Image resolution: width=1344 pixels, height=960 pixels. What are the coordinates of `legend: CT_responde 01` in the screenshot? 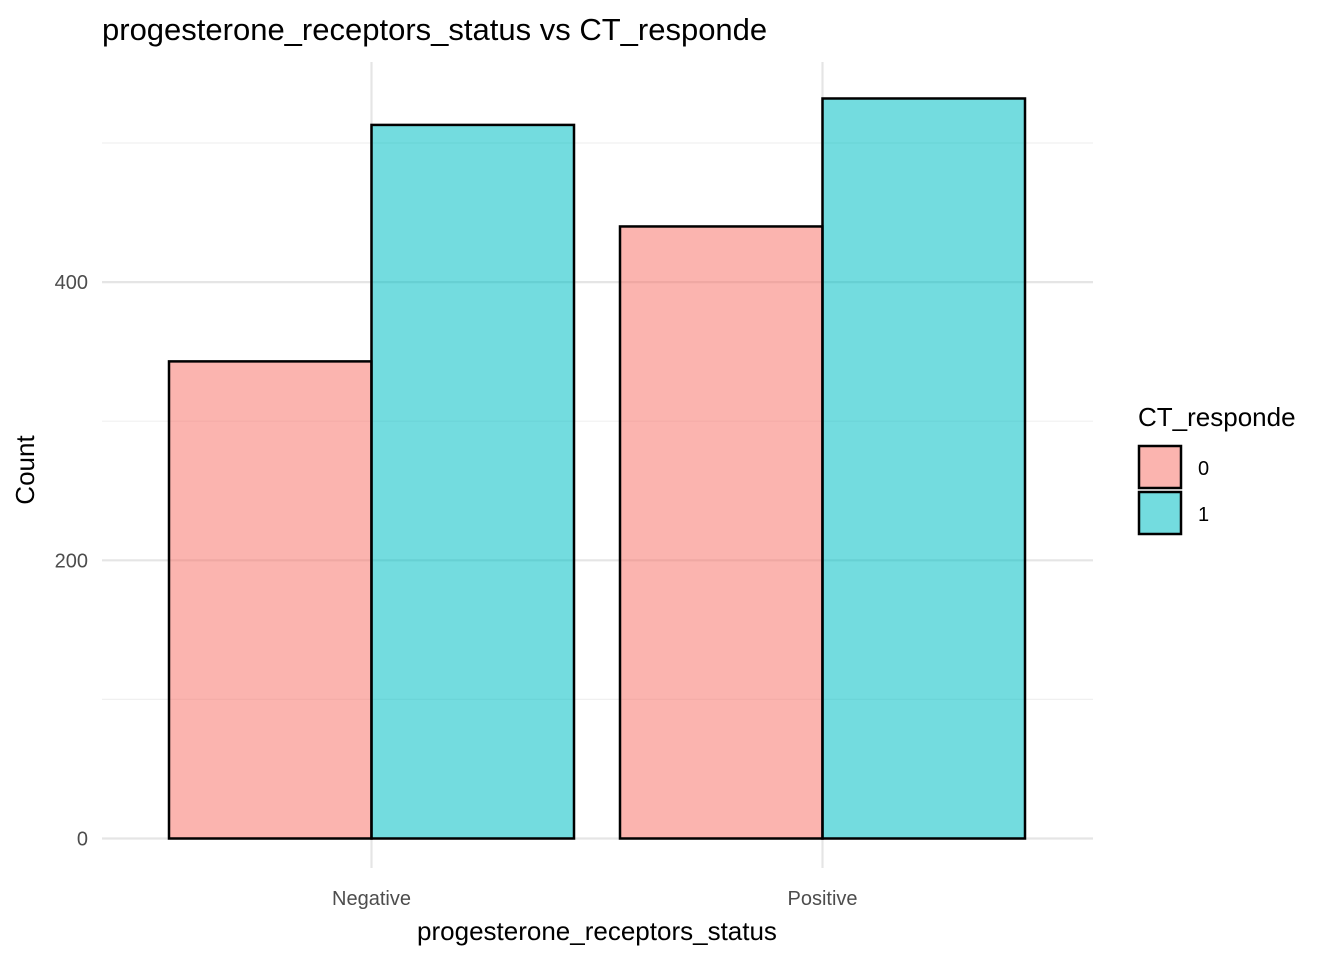 It's located at (1216, 469).